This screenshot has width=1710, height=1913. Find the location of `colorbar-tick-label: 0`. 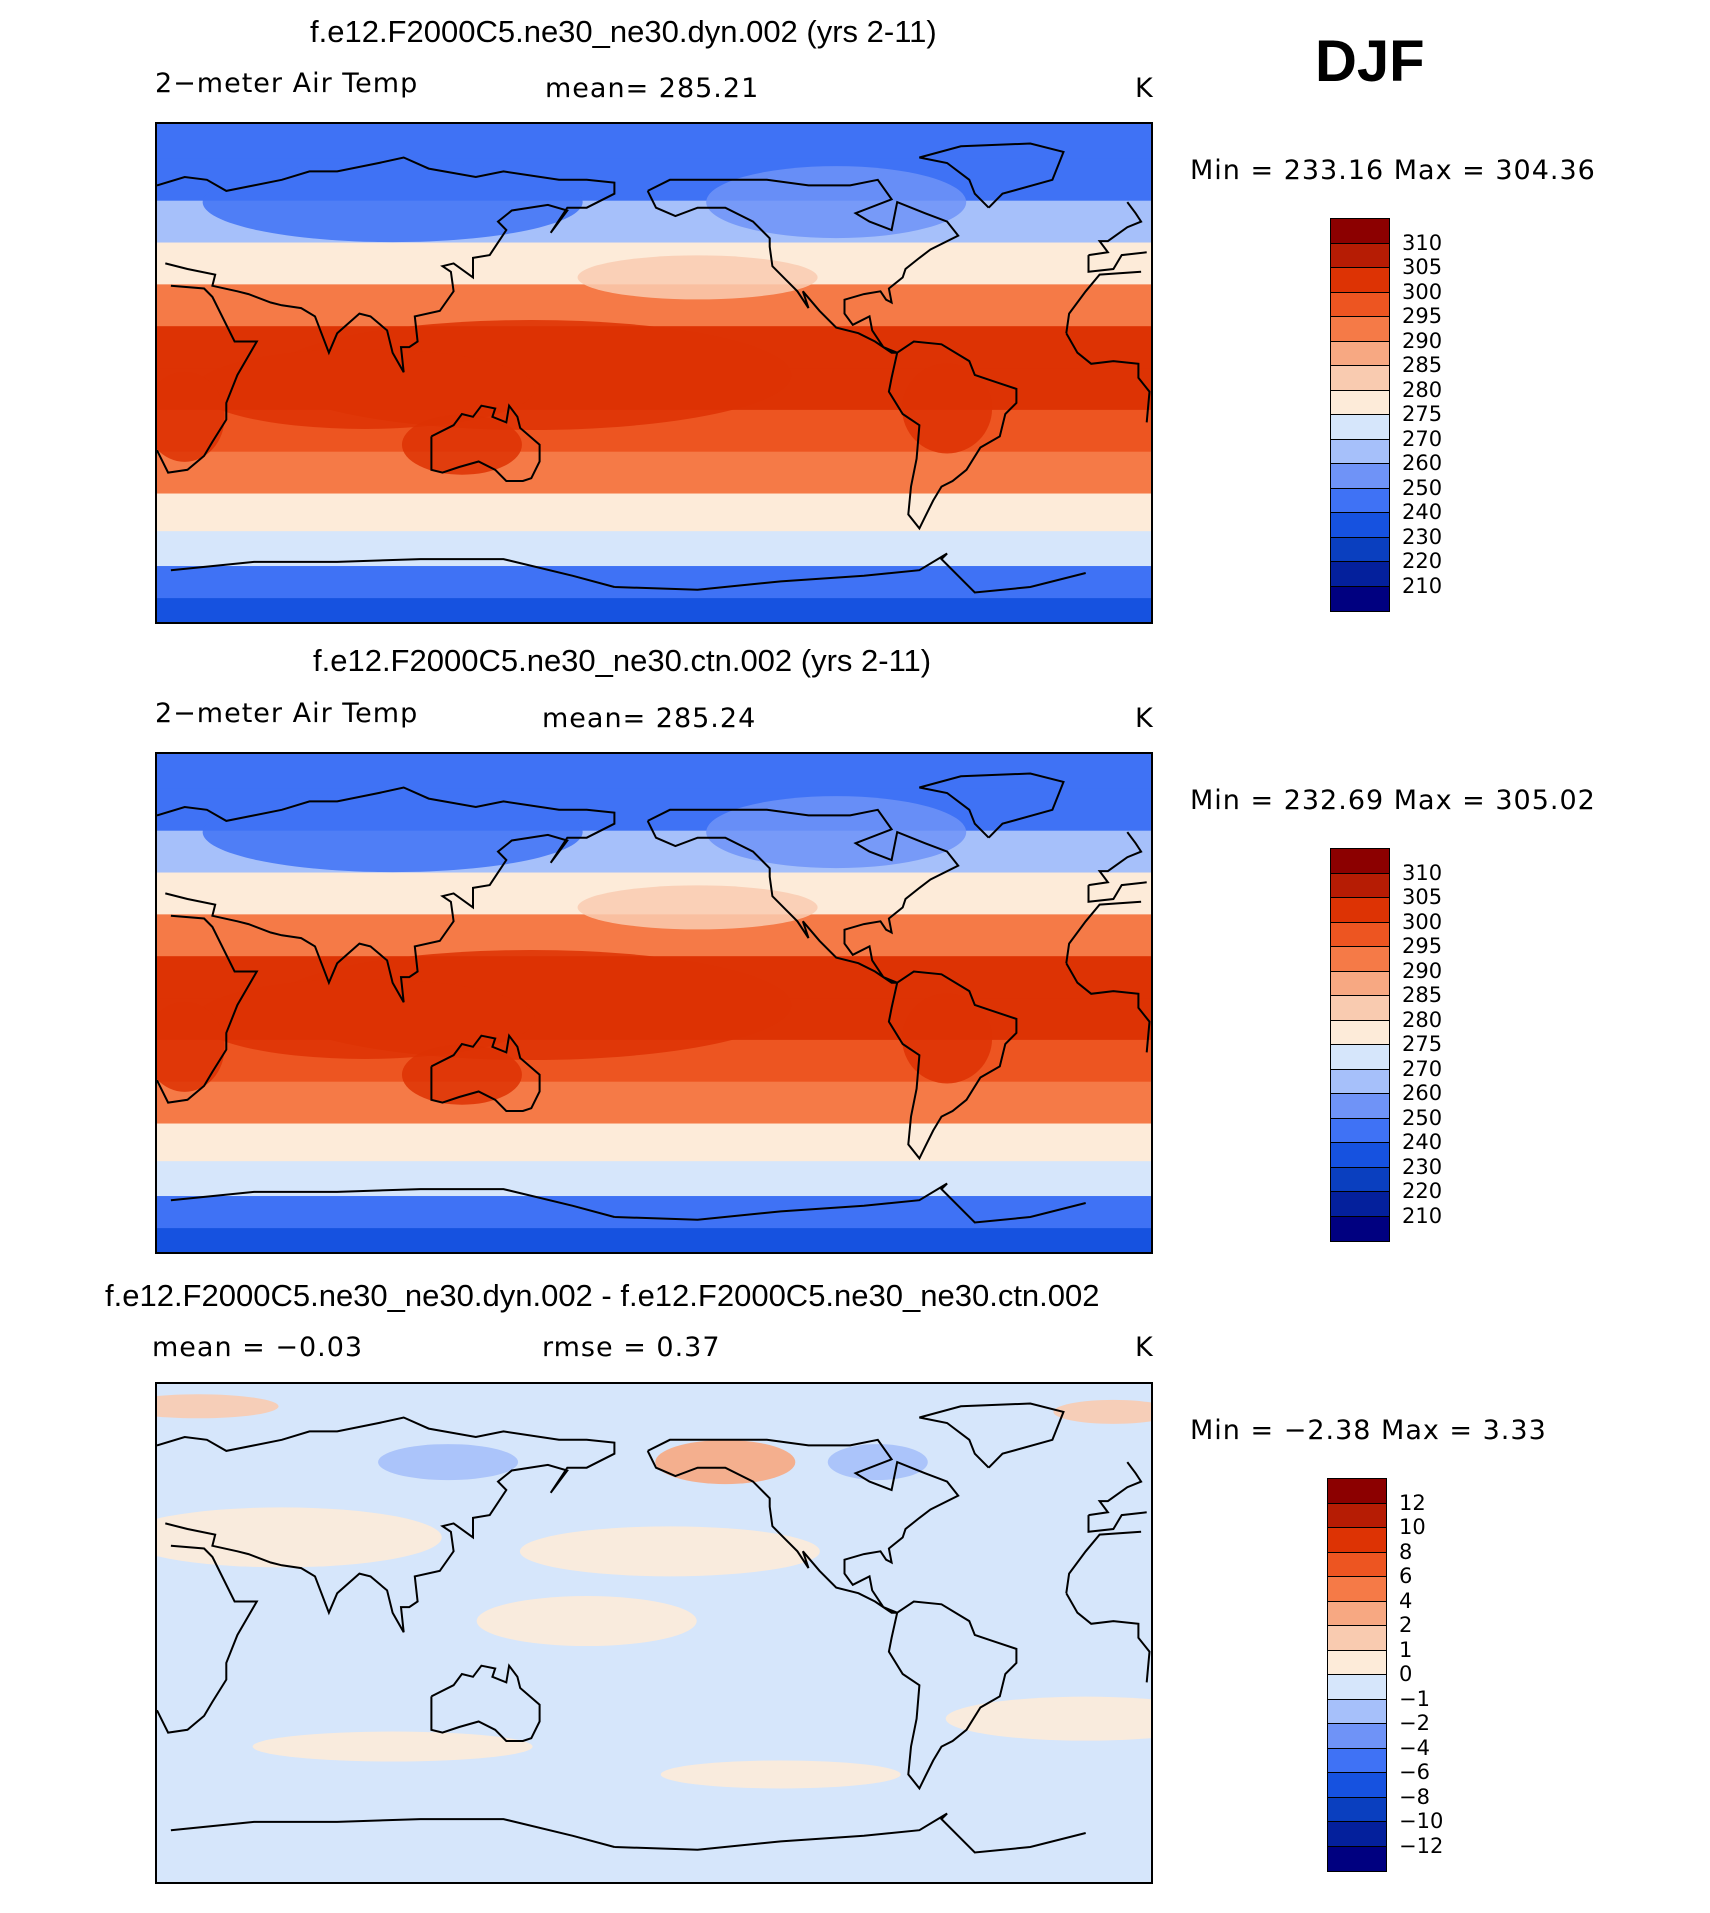

colorbar-tick-label: 0 is located at coordinates (1406, 1674).